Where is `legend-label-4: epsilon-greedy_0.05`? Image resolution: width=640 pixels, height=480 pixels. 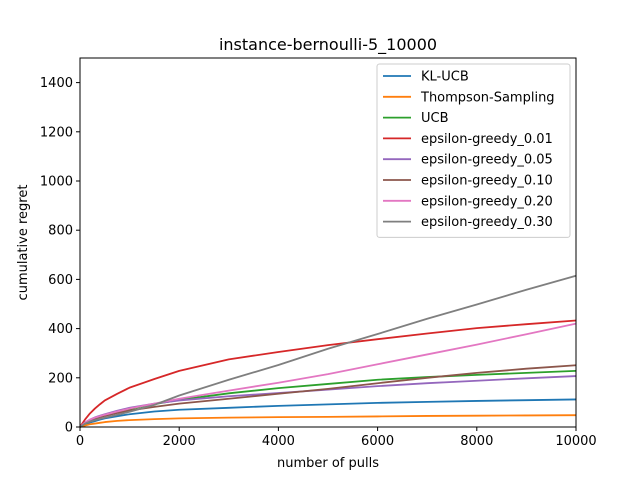 legend-label-4: epsilon-greedy_0.05 is located at coordinates (487, 160).